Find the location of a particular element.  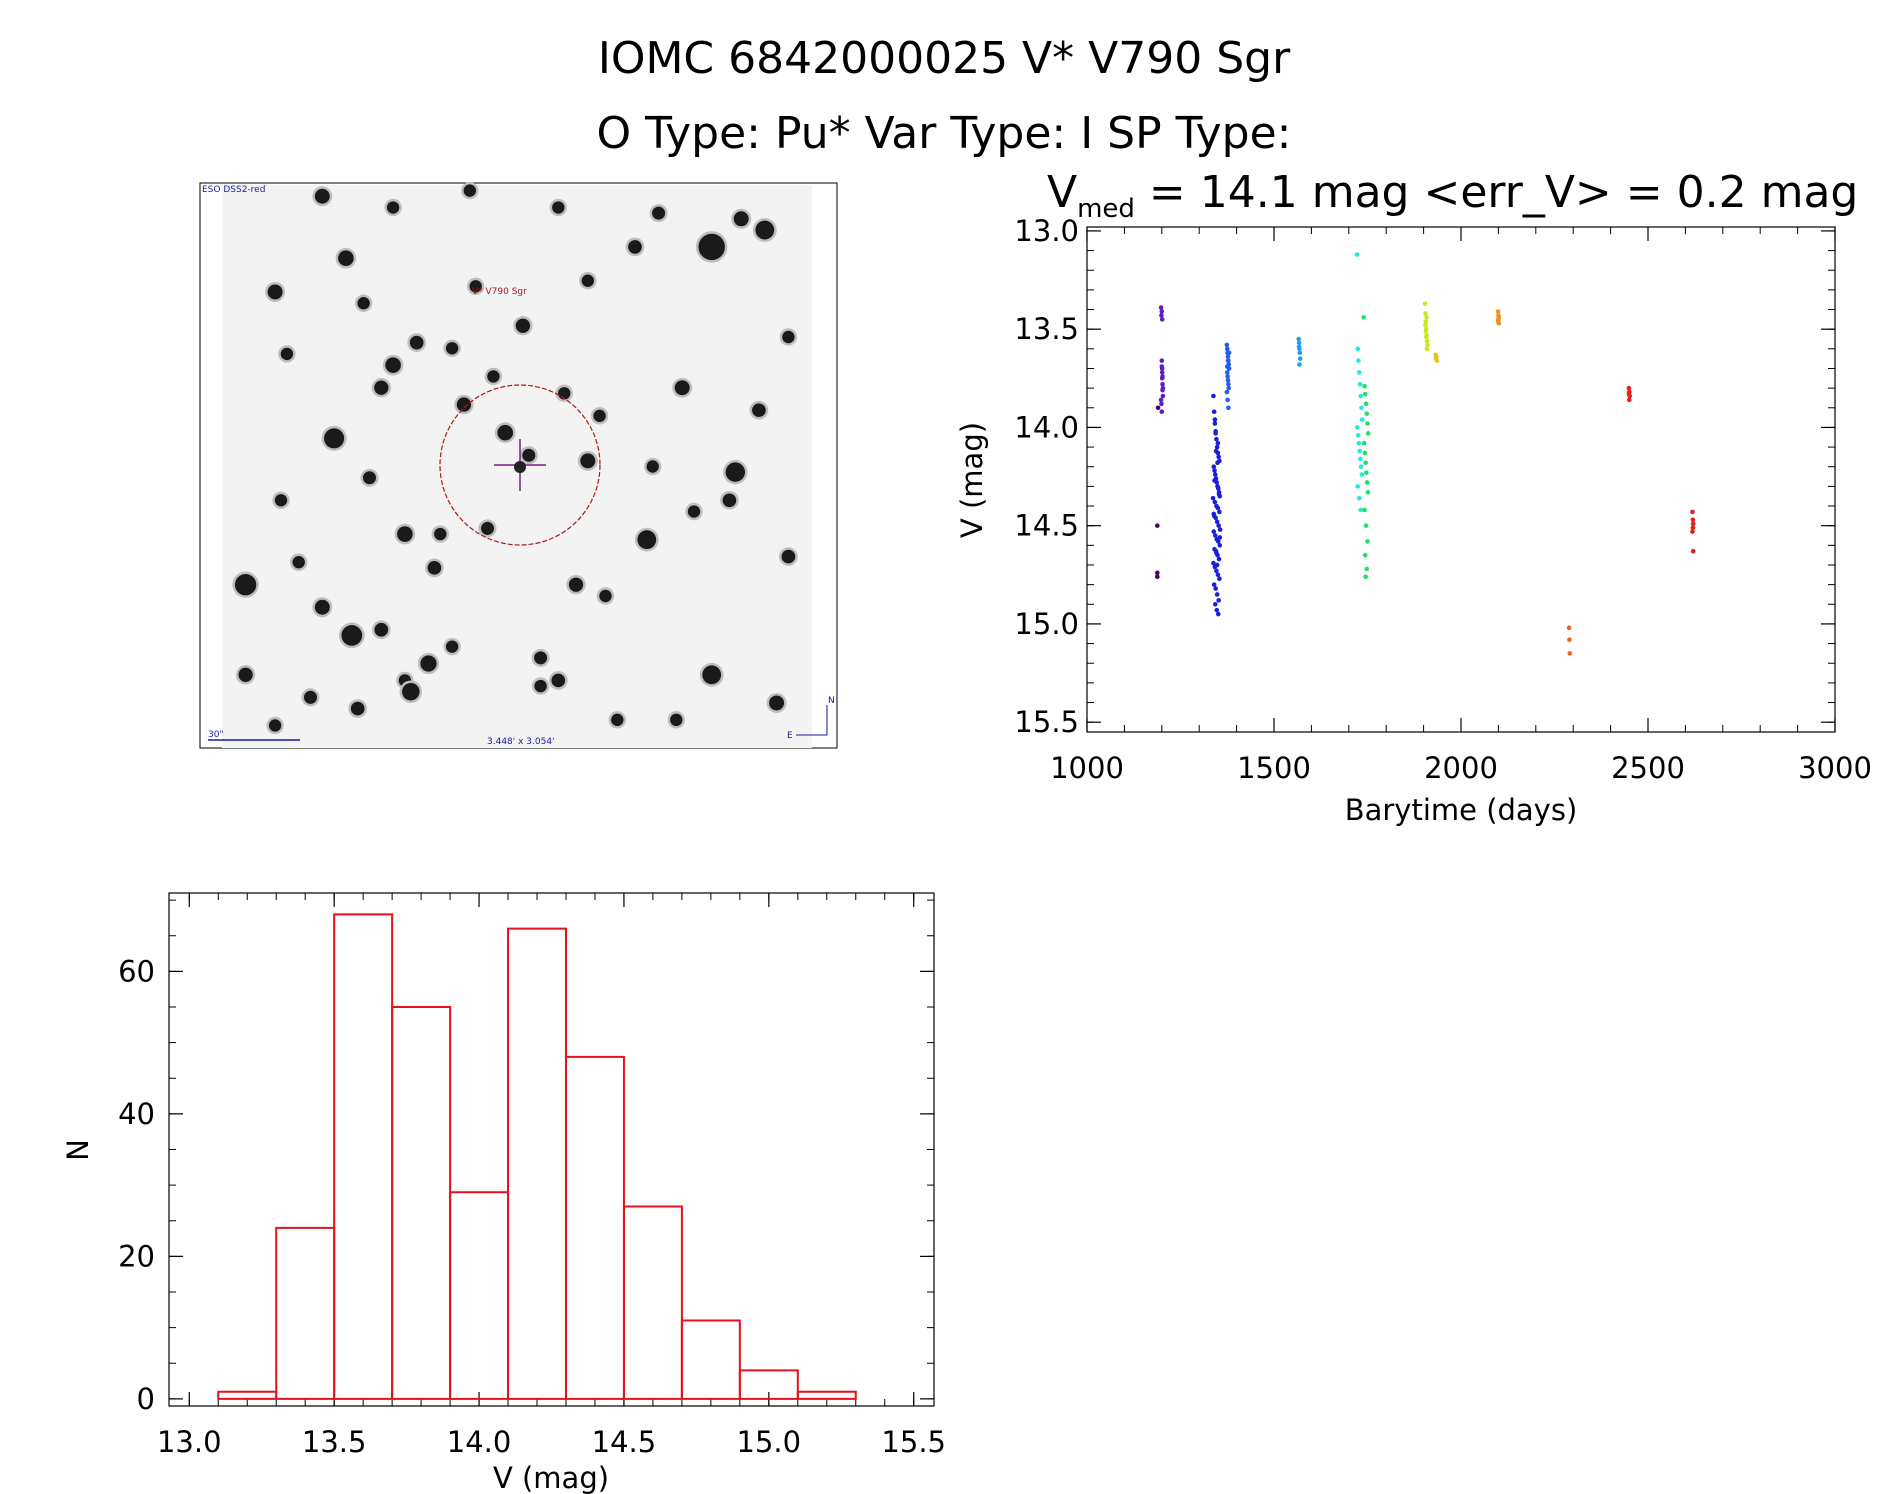

lc-plot-frame is located at coordinates (1461, 479).